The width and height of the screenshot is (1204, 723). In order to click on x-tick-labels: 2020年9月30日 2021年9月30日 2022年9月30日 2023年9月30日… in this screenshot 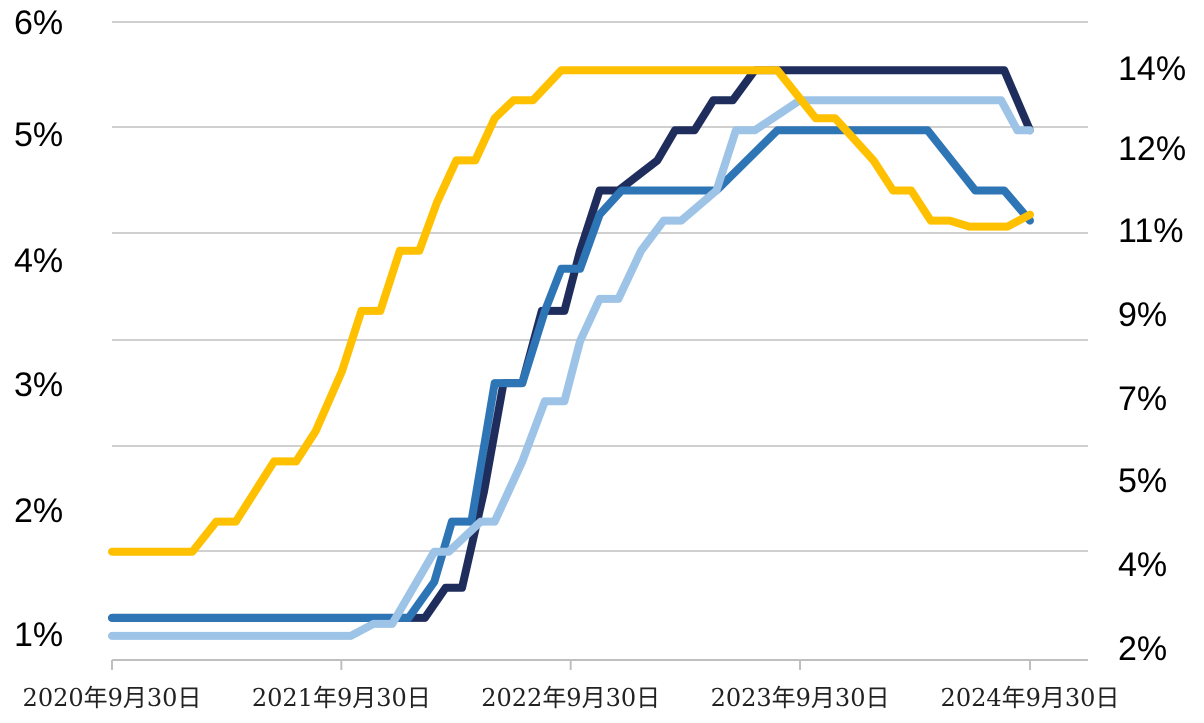, I will do `click(571, 698)`.